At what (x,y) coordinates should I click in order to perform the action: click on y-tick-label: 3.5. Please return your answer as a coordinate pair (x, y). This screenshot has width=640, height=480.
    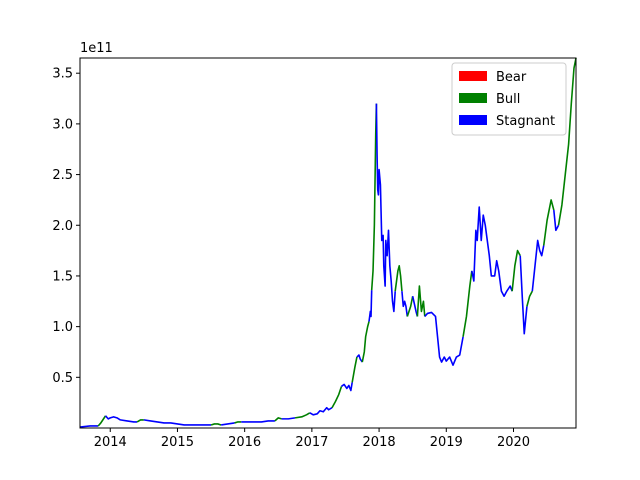
    Looking at the image, I should click on (62, 74).